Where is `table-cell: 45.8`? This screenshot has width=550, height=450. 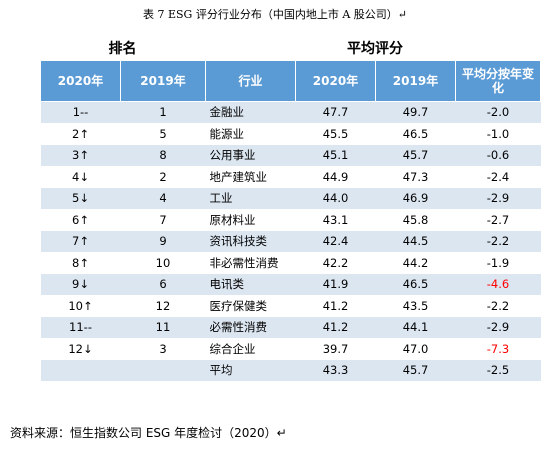
table-cell: 45.8 is located at coordinates (415, 220).